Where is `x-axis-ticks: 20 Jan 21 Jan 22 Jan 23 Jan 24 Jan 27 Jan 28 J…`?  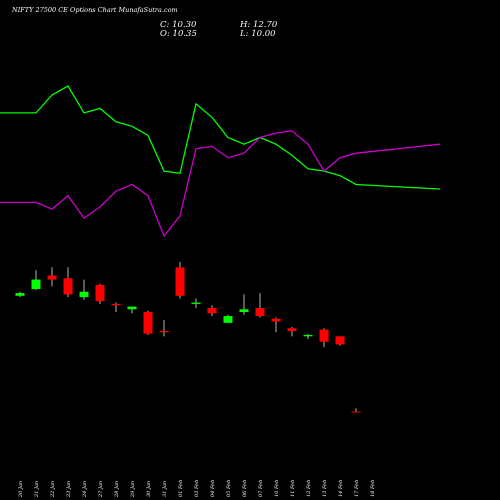
x-axis-ticks: 20 Jan 21 Jan 22 Jan 23 Jan 24 Jan 27 Jan 28 J… is located at coordinates (197, 489).